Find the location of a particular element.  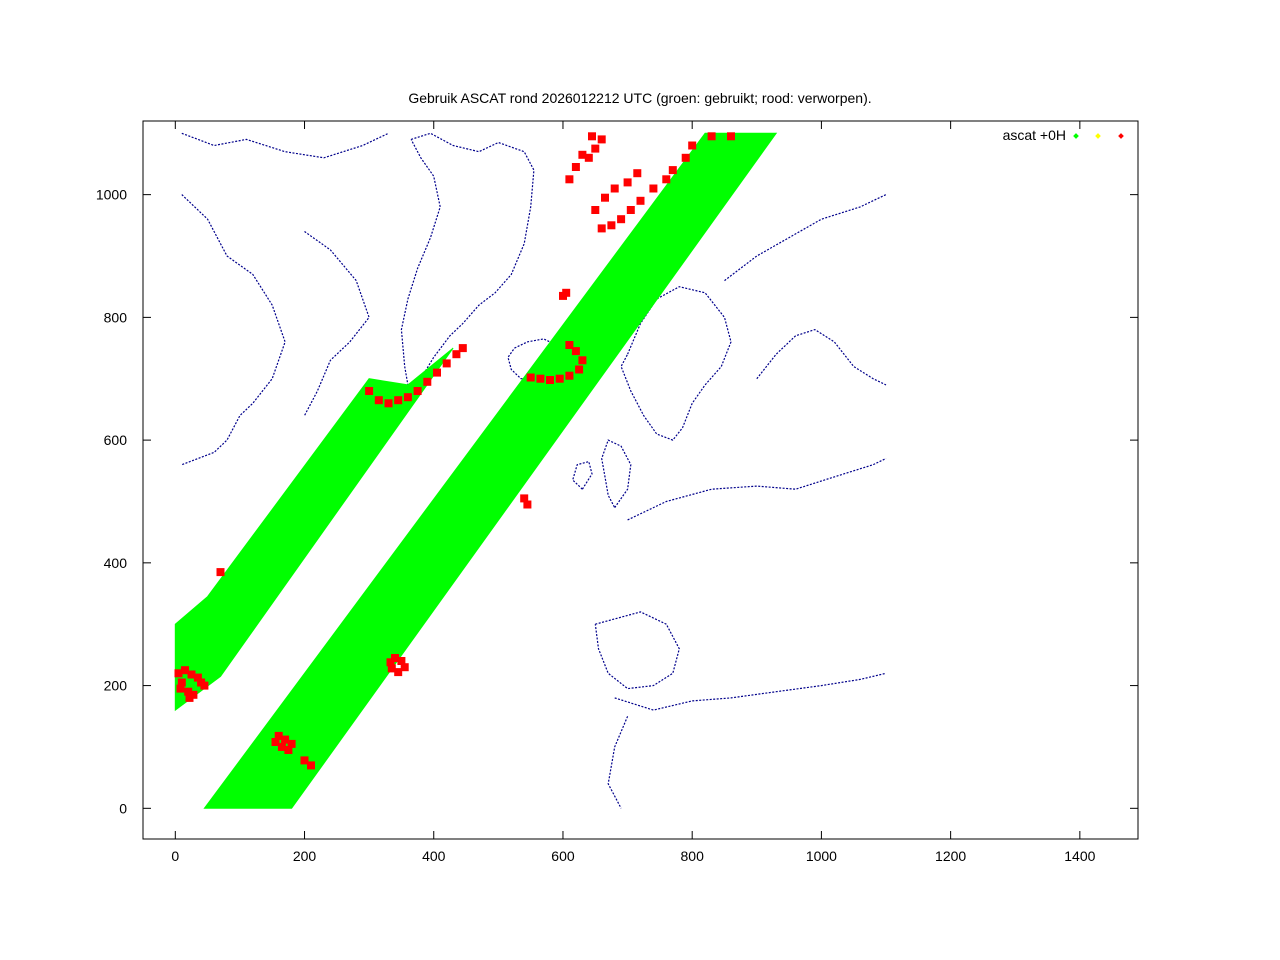

y-tick-label: 800 is located at coordinates (116, 317).